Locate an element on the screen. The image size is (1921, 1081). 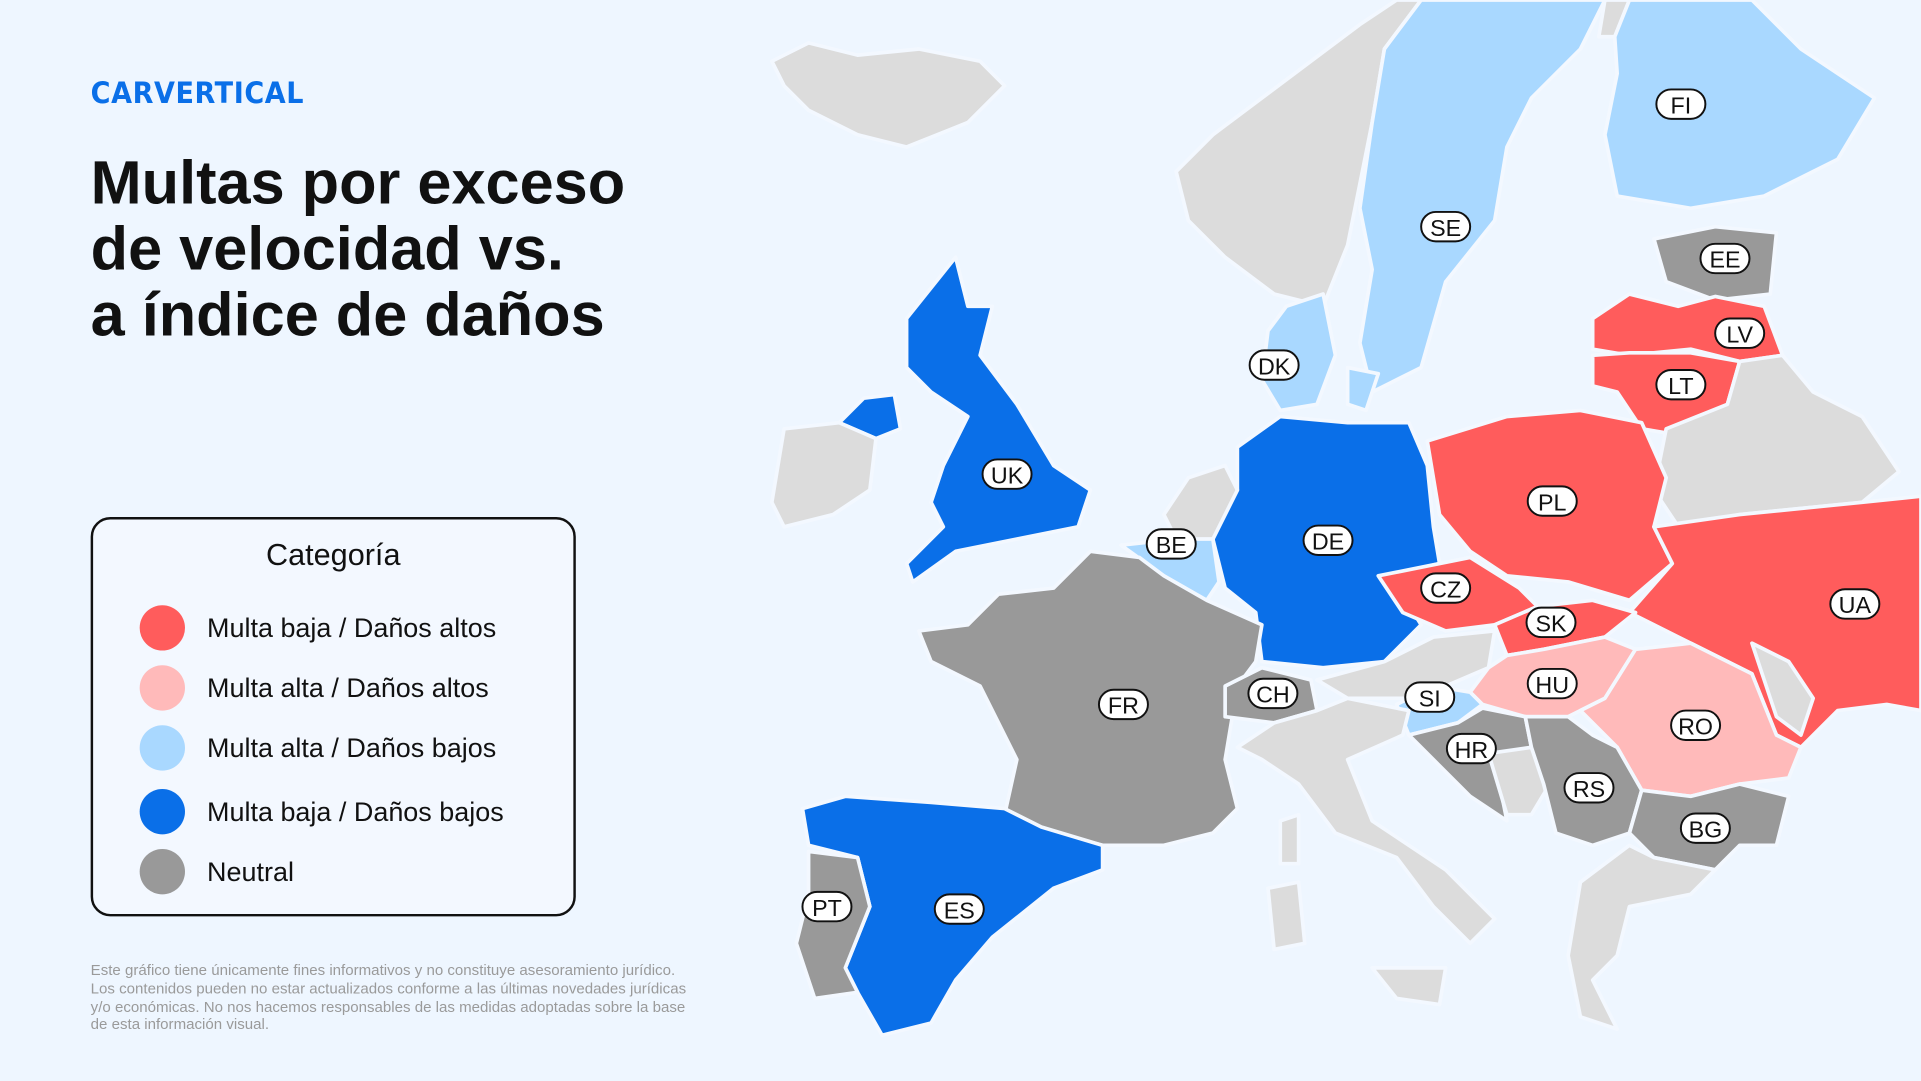
country-code: LV is located at coordinates (1739, 334).